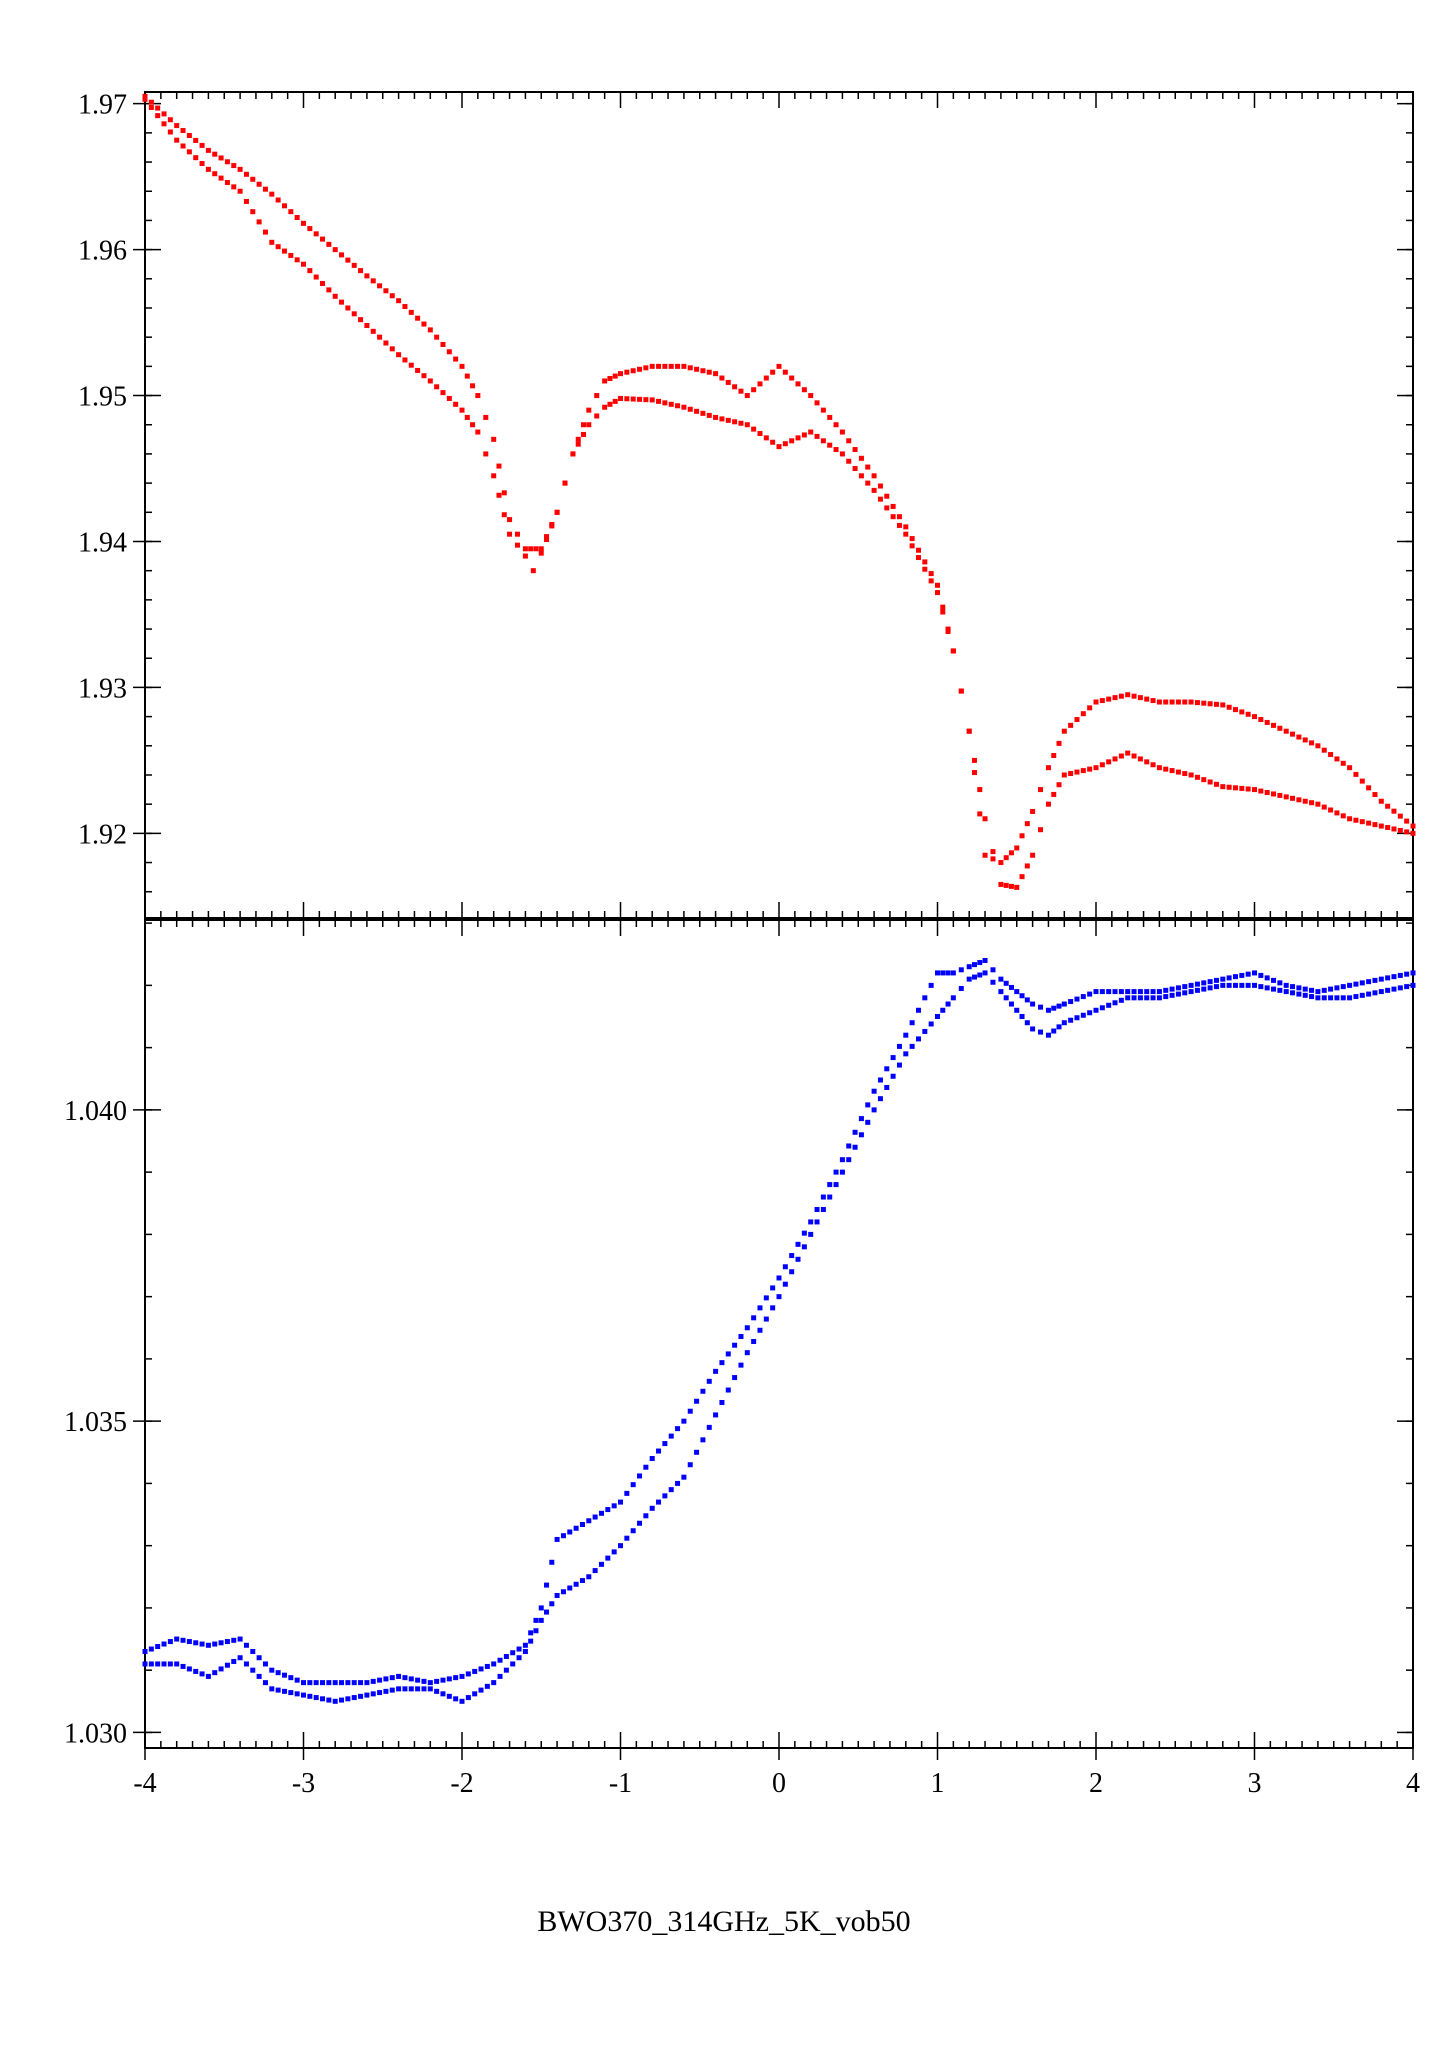  Describe the element at coordinates (620, 1783) in the screenshot. I see `x-tick-label: -1` at that location.